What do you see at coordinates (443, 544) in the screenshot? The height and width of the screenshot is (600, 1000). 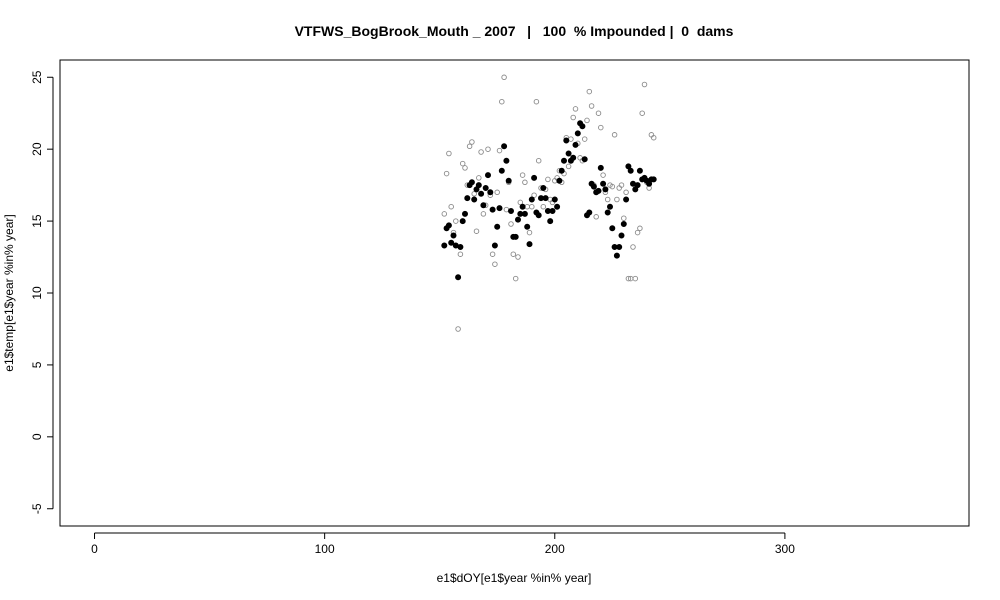 I see `x-axis: 0 100 200 300` at bounding box center [443, 544].